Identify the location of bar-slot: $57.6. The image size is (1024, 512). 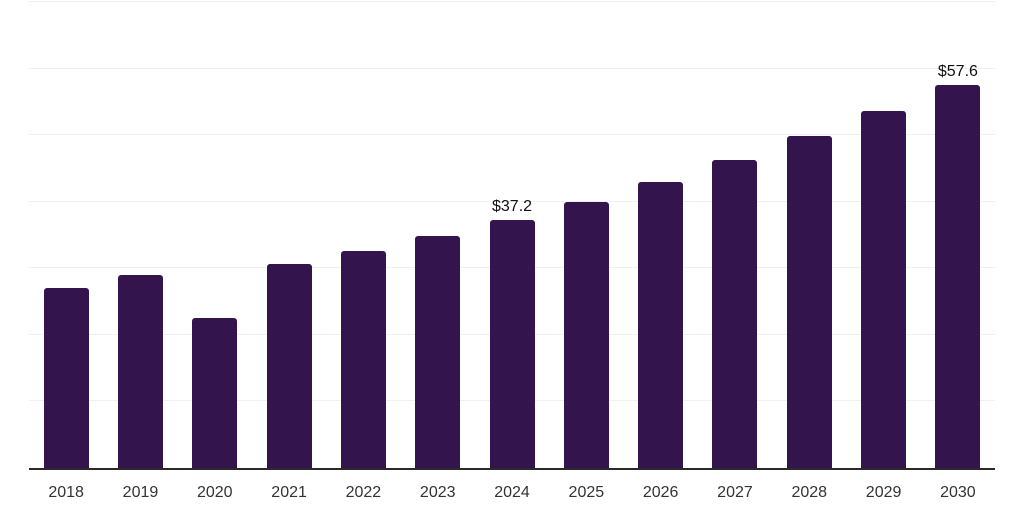
(958, 235).